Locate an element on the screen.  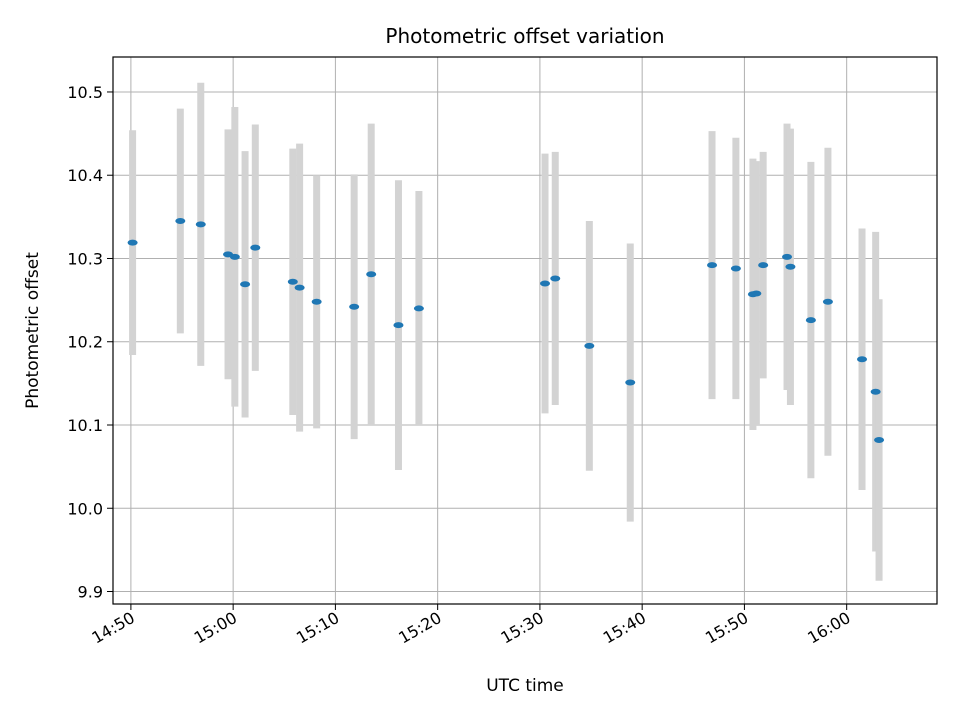
x-tick-label: 16:00 is located at coordinates (828, 628).